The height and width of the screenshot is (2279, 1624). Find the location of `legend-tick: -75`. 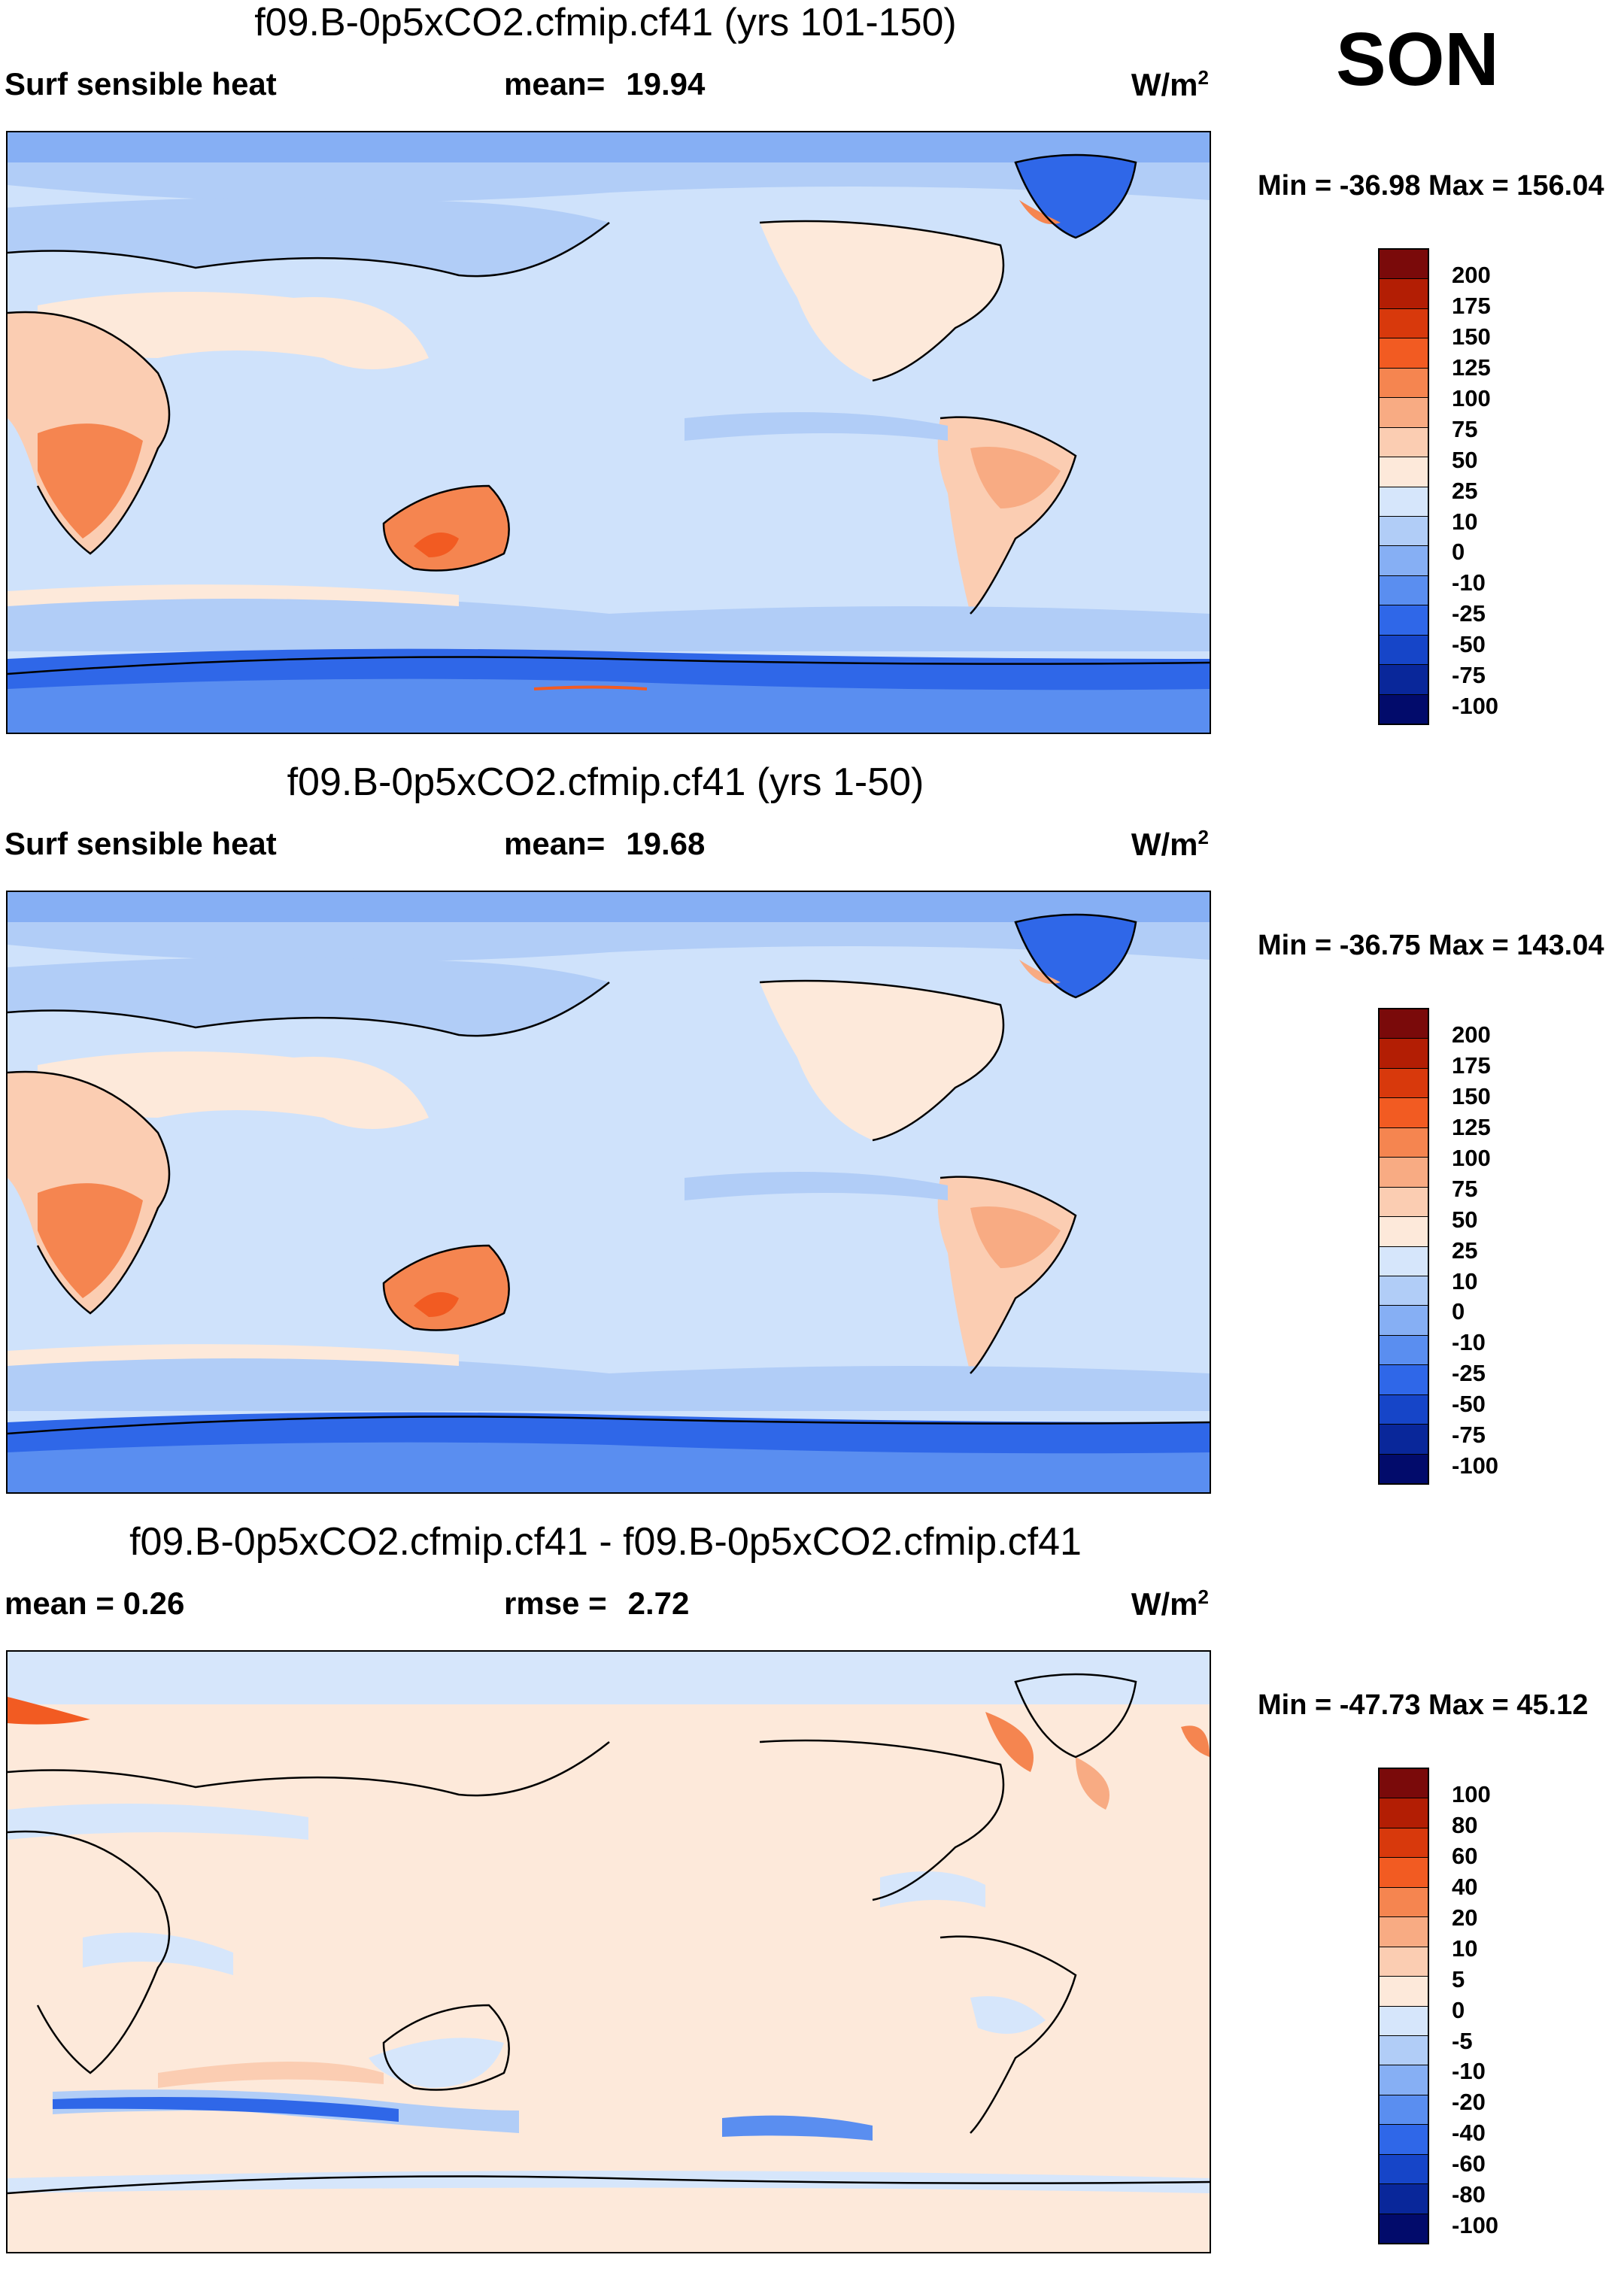

legend-tick: -75 is located at coordinates (1469, 675).